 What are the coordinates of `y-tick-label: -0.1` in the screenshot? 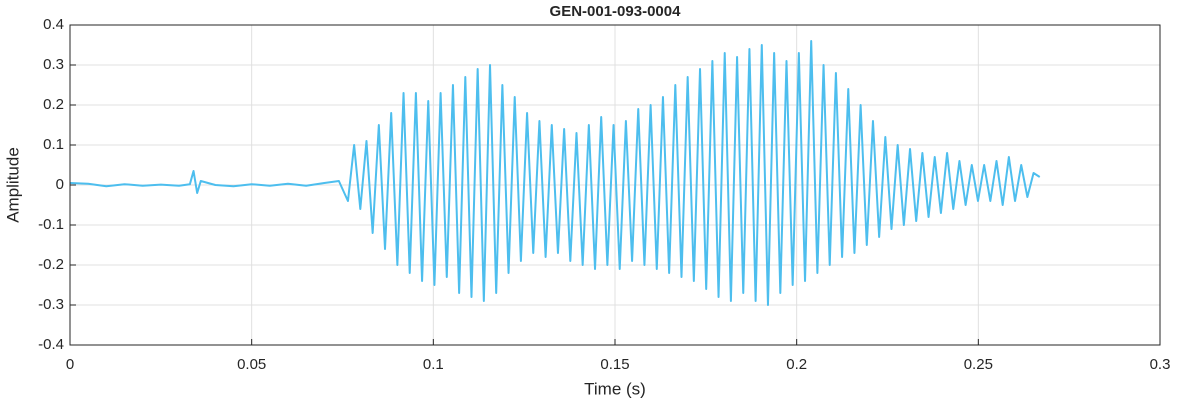 It's located at (51, 224).